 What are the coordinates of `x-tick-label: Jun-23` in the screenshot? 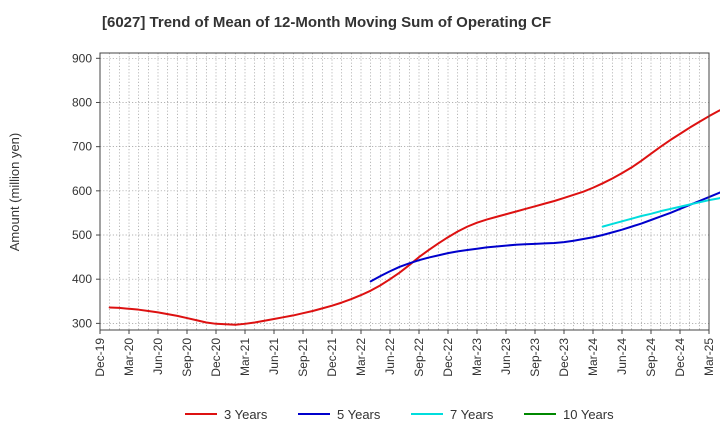 It's located at (506, 356).